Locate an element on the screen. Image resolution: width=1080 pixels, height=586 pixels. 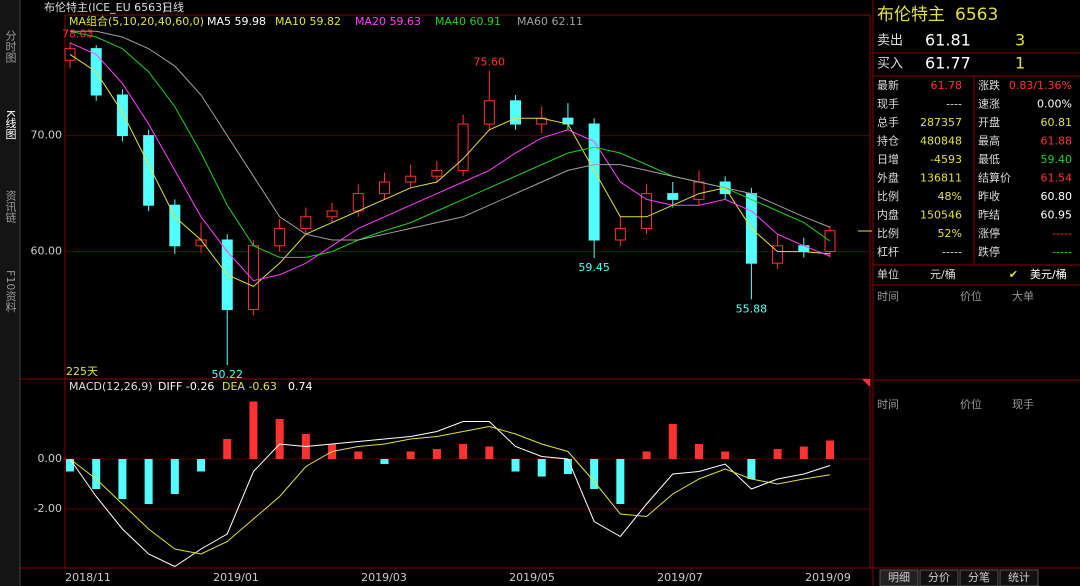
sidebar-tab: K线图 is located at coordinates (10, 125).